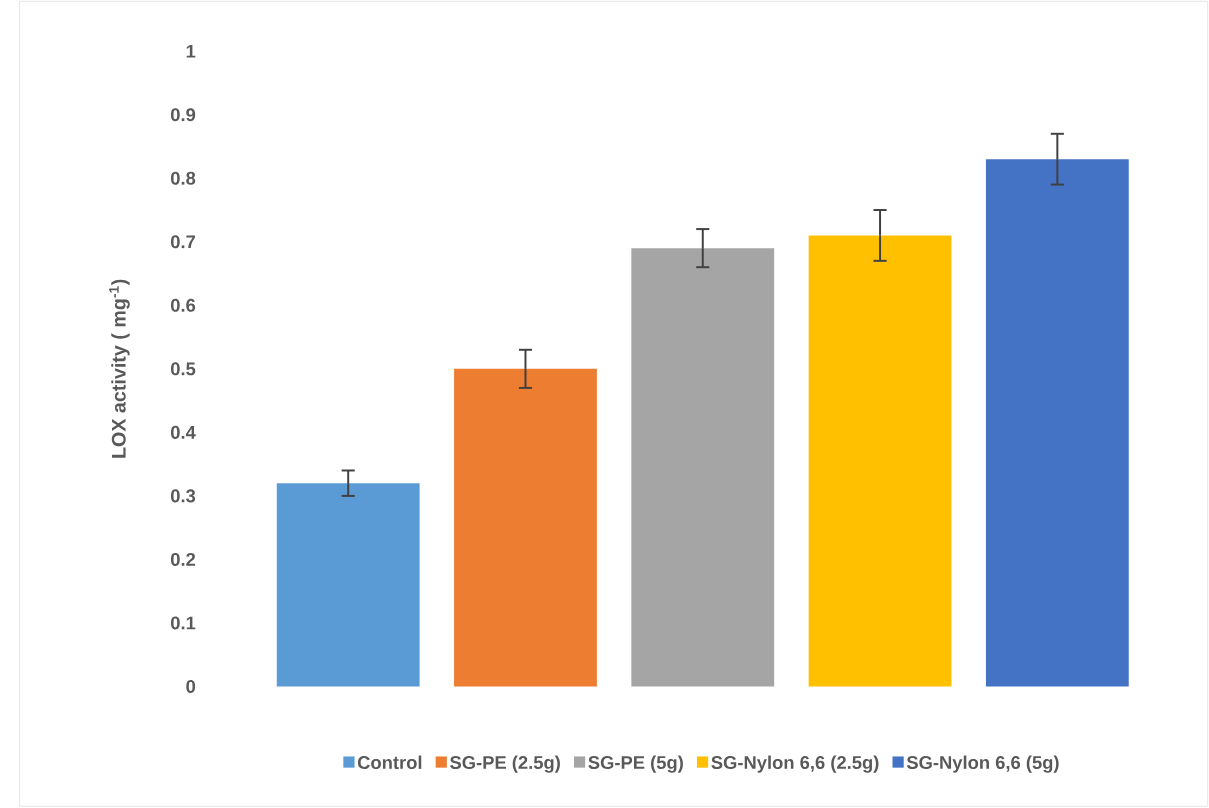 The image size is (1209, 808). I want to click on y-axis-title: LOX activity ( mg$^{-1}$), so click(119, 368).